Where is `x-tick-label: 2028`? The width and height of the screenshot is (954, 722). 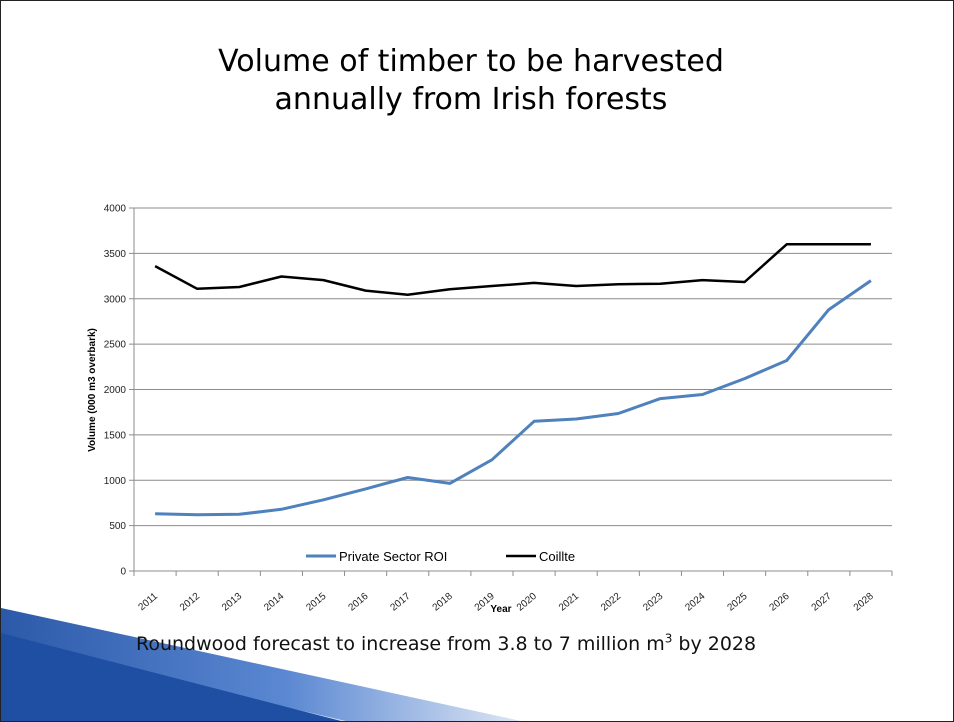
x-tick-label: 2028 is located at coordinates (864, 602).